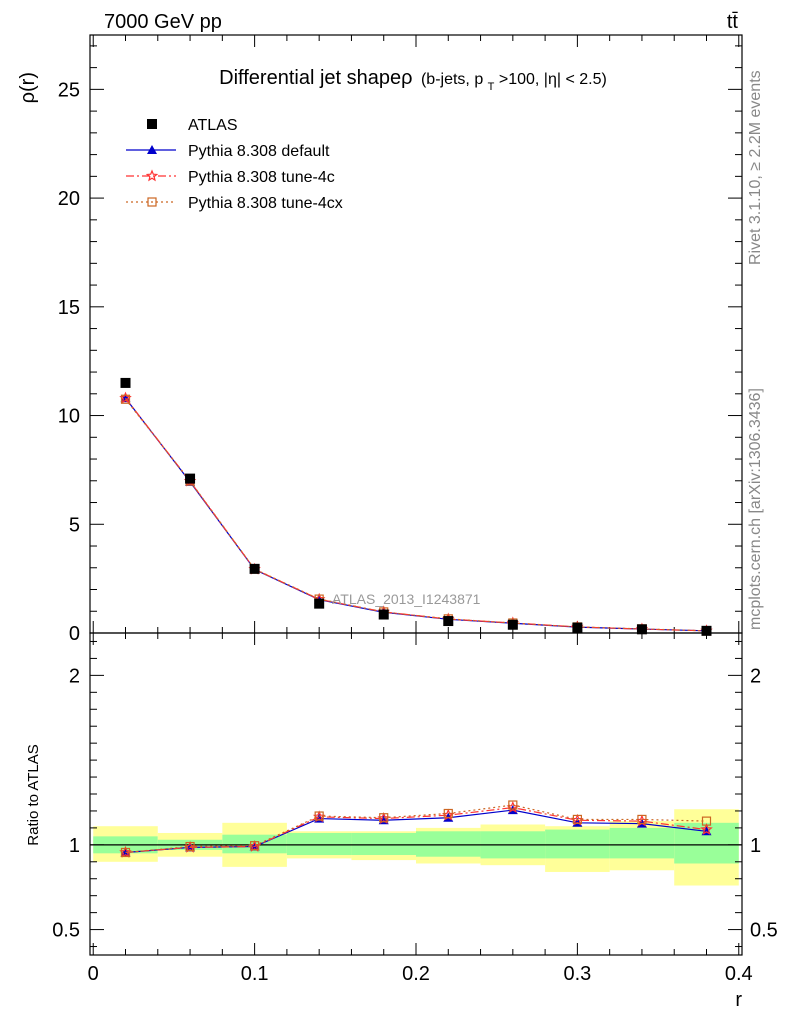  What do you see at coordinates (125, 399) in the screenshot?
I see `point-pythia-8-308-tune-4cx` at bounding box center [125, 399].